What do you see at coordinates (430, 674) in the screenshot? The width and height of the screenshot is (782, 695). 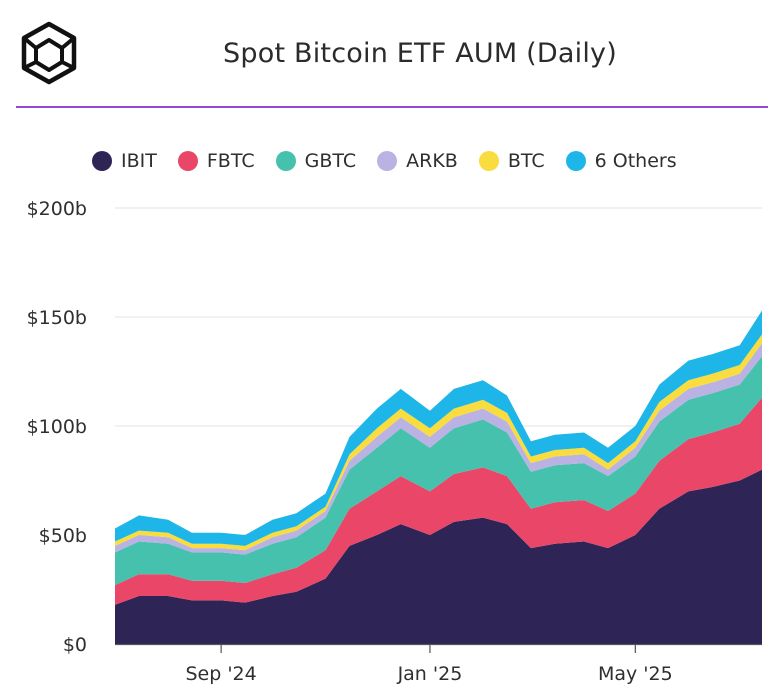 I see `x-tick-label: Jan '25` at bounding box center [430, 674].